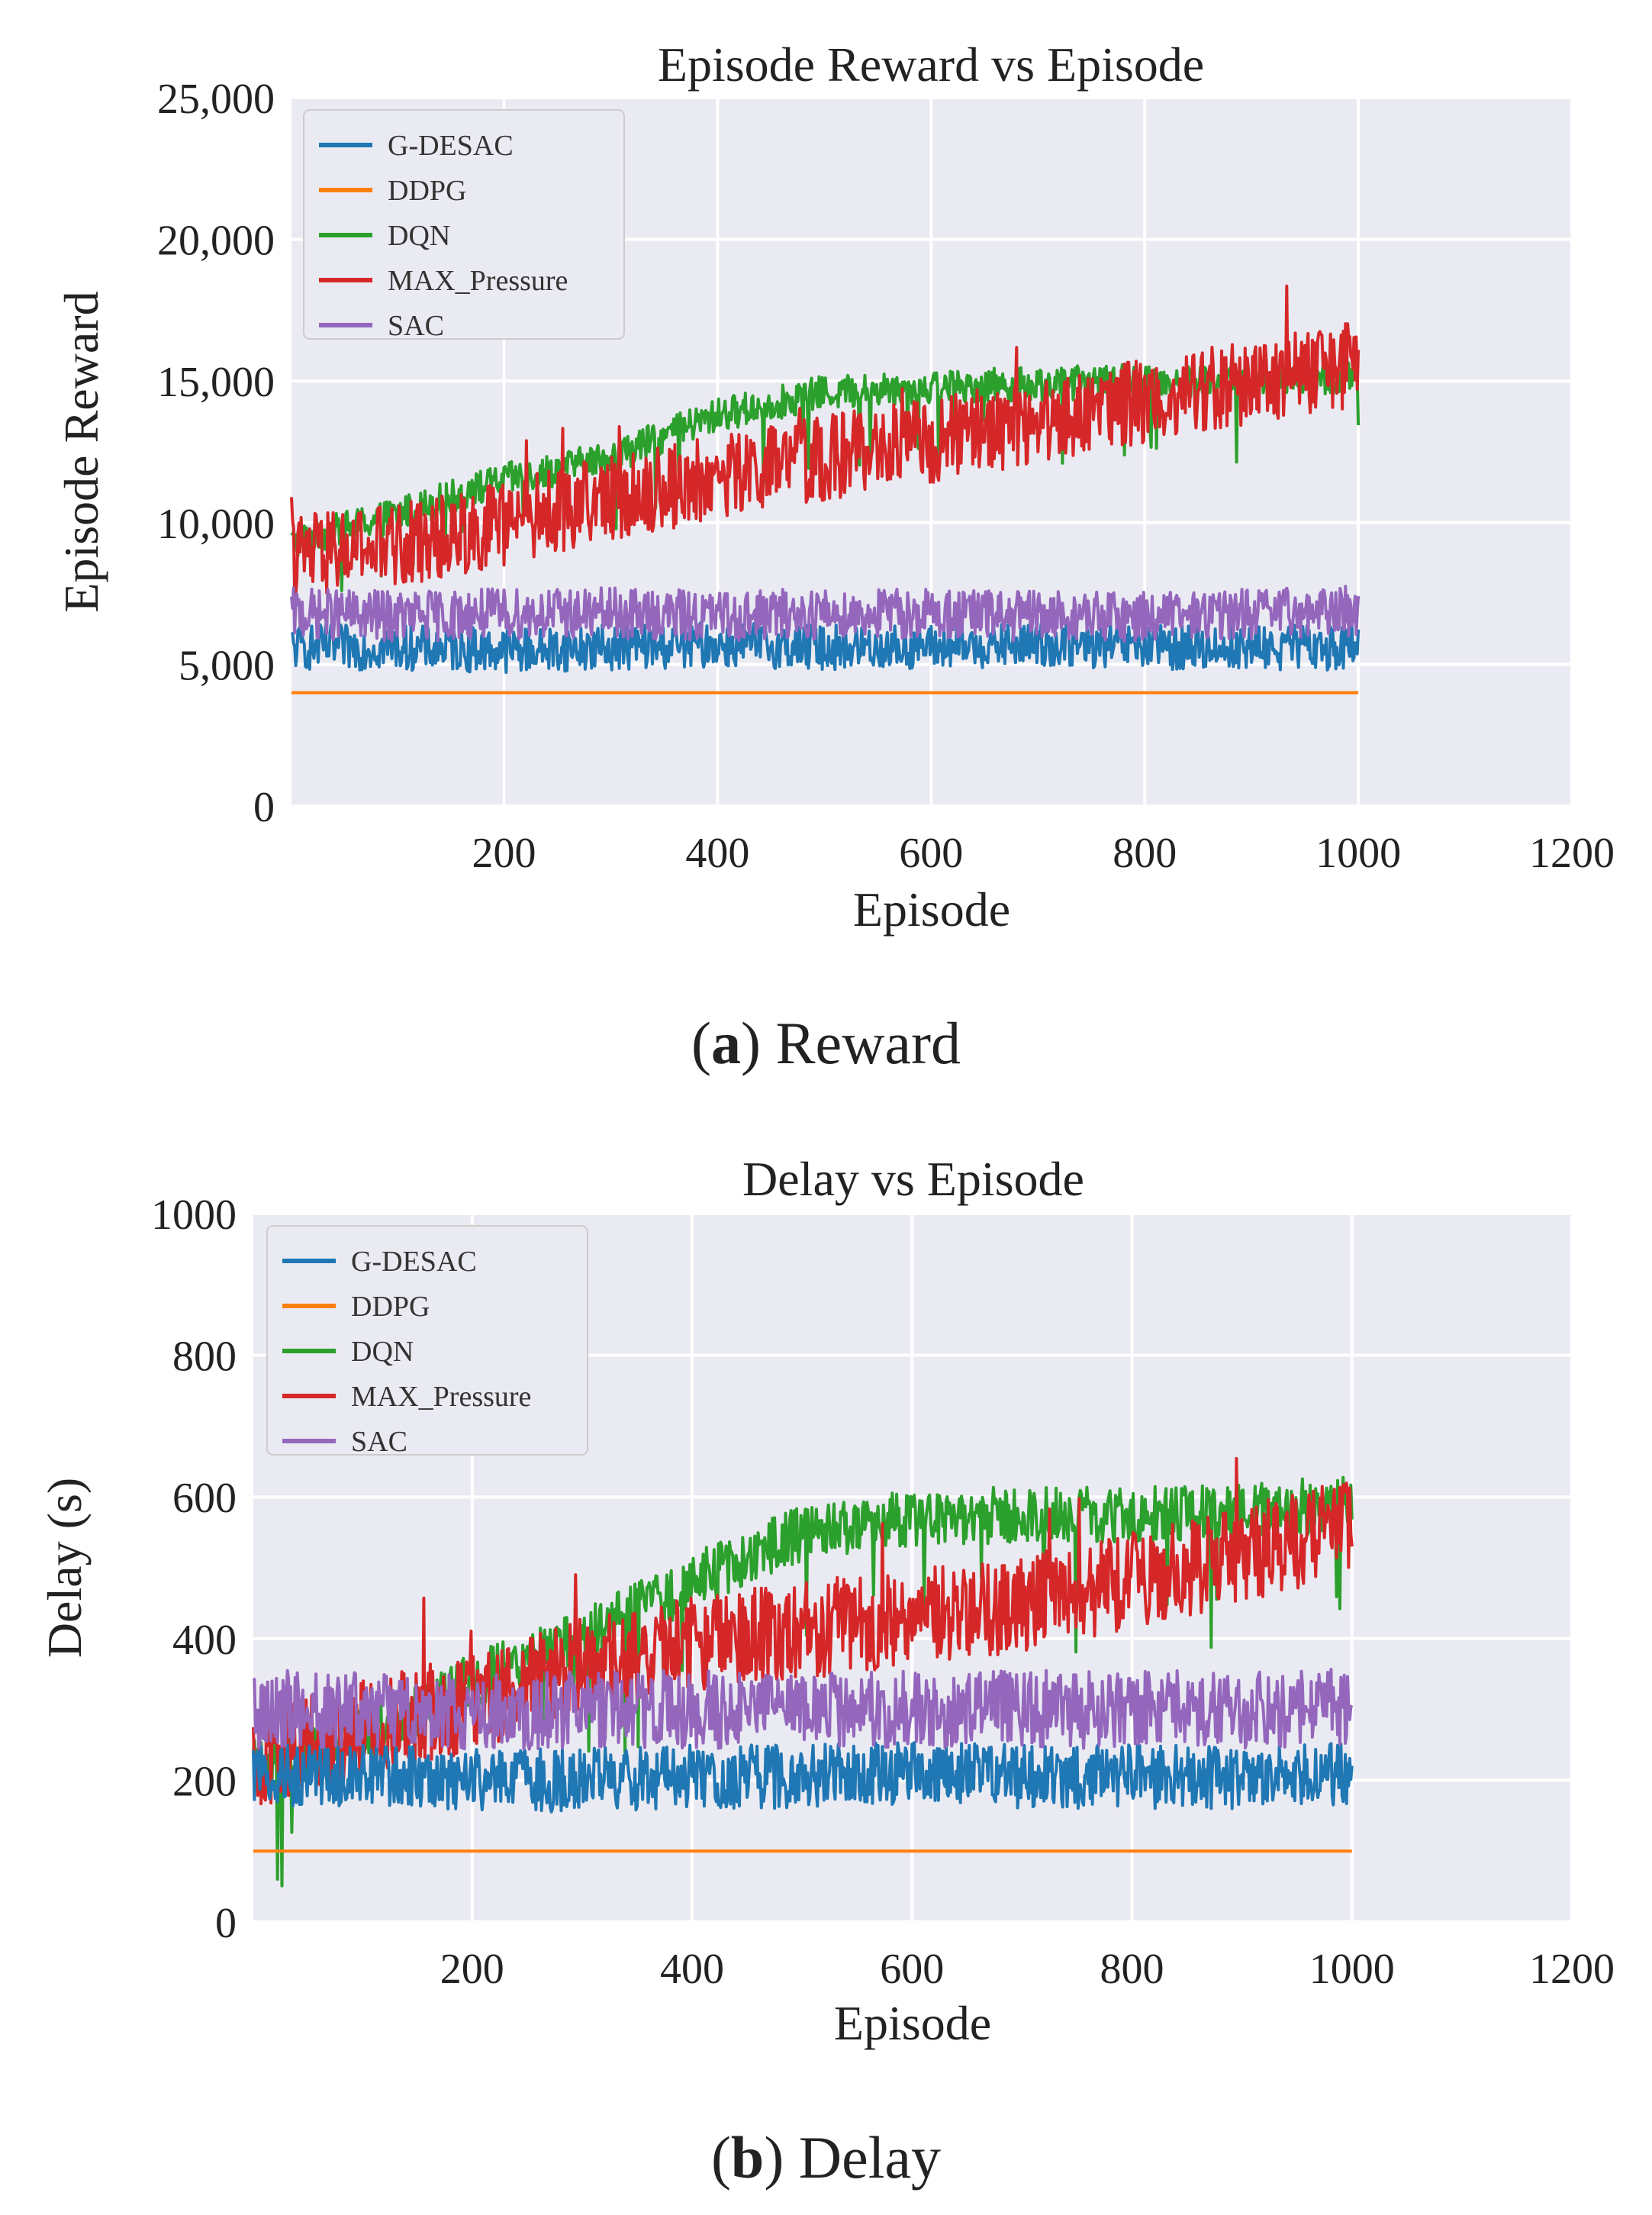 The width and height of the screenshot is (1652, 2215). I want to click on delay-series-sac, so click(803, 1709).